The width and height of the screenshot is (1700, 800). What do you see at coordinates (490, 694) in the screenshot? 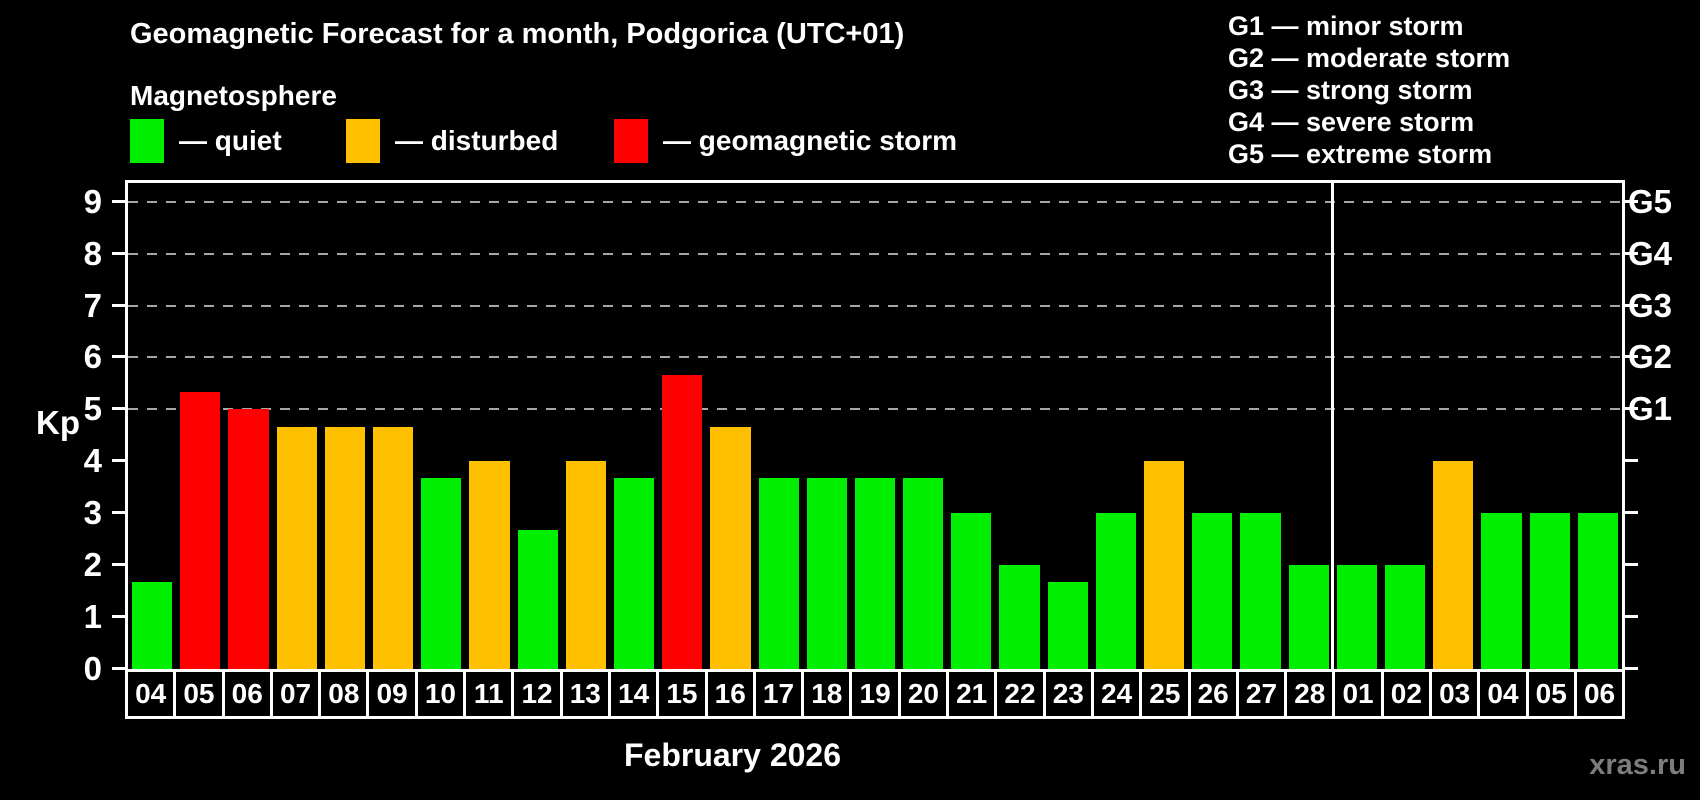
I see `date-cell-11: 11` at bounding box center [490, 694].